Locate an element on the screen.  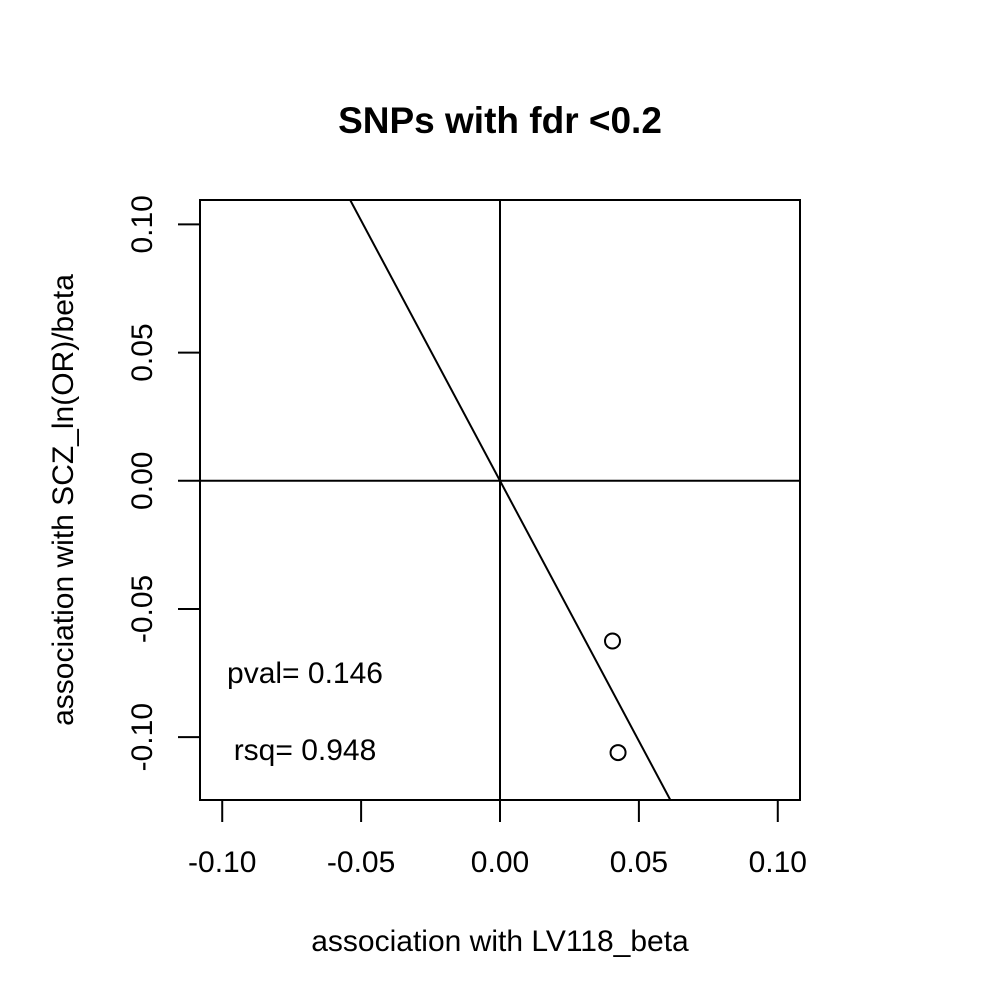
chart-title: SNPs with fdr <0.2 is located at coordinates (500, 120).